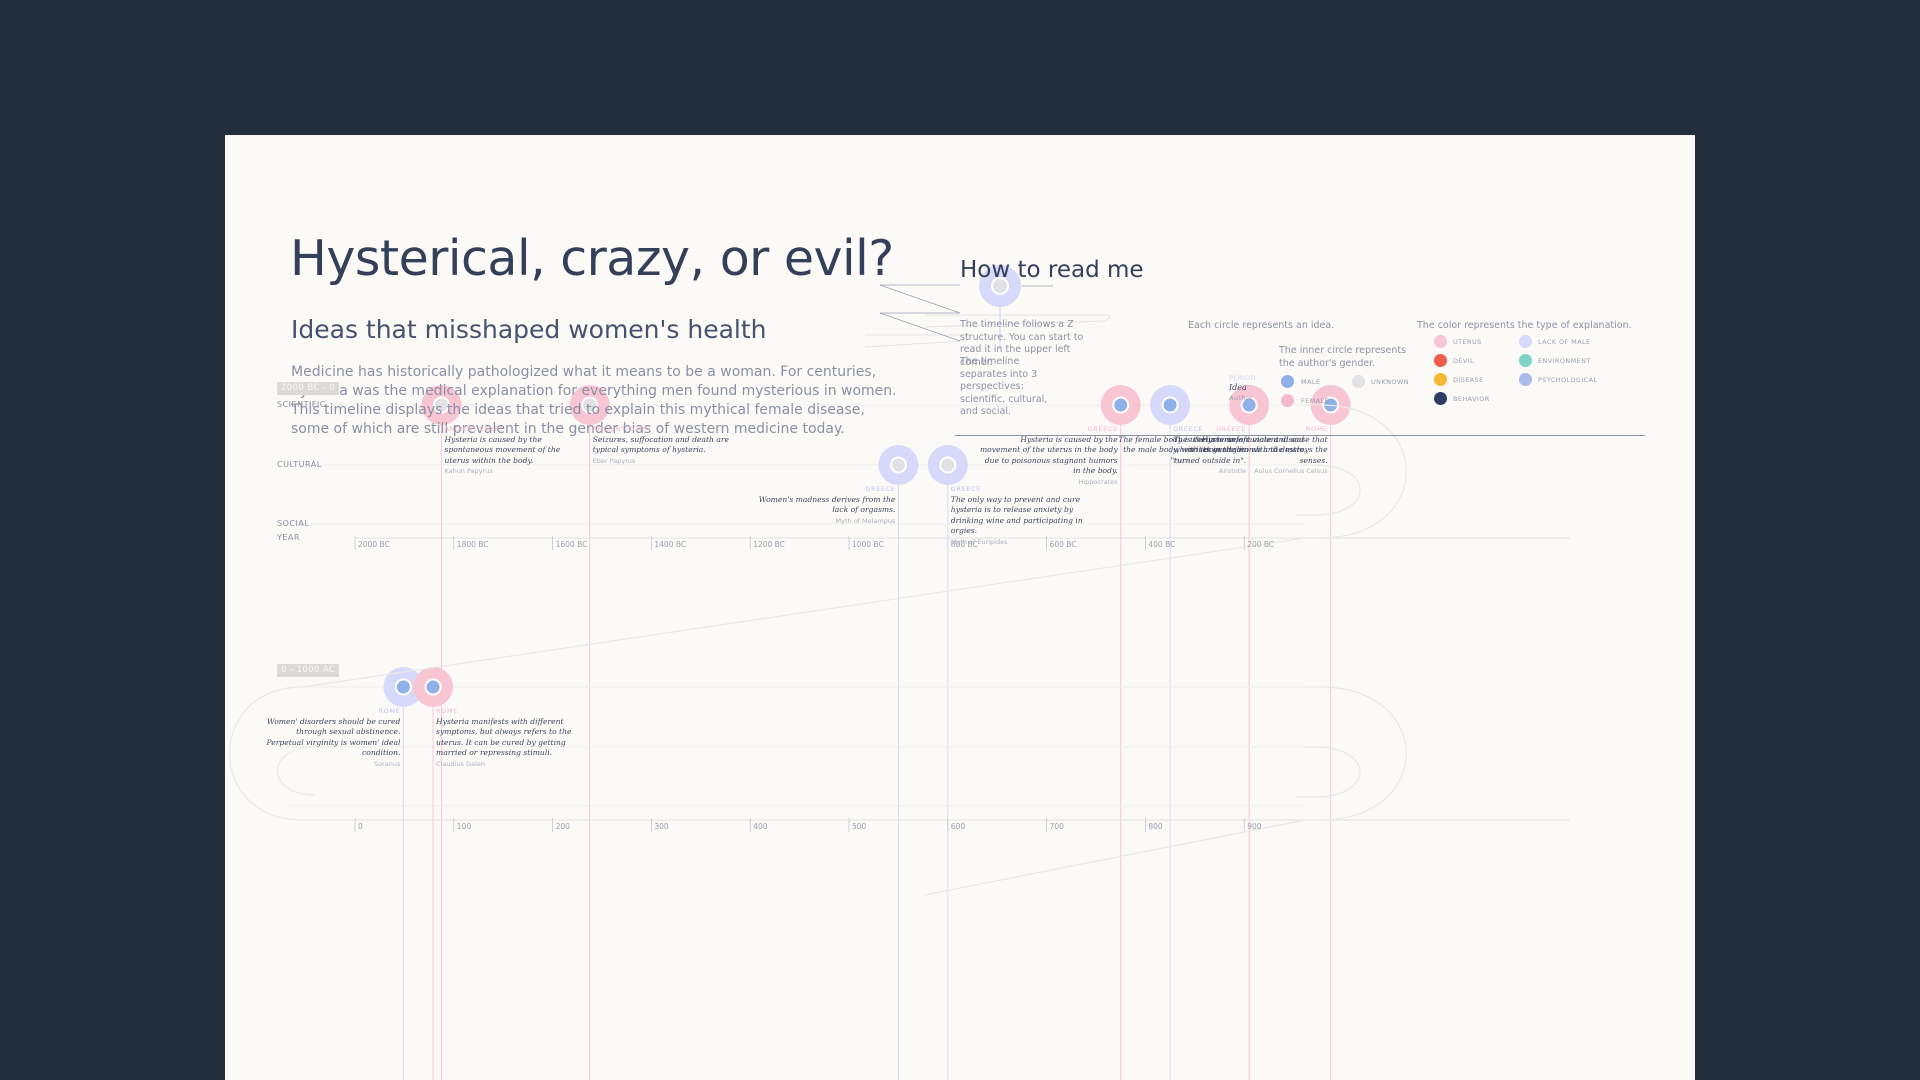 The image size is (1920, 1080). Describe the element at coordinates (299, 464) in the screenshot. I see `track-label-cultural: CULTURAL` at that location.